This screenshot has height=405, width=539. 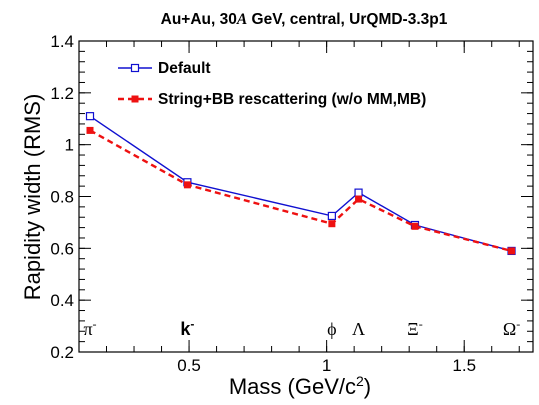 I want to click on particle-labels: π-k-ϕ Λ Ξ- Ω-, so click(x=301, y=328).